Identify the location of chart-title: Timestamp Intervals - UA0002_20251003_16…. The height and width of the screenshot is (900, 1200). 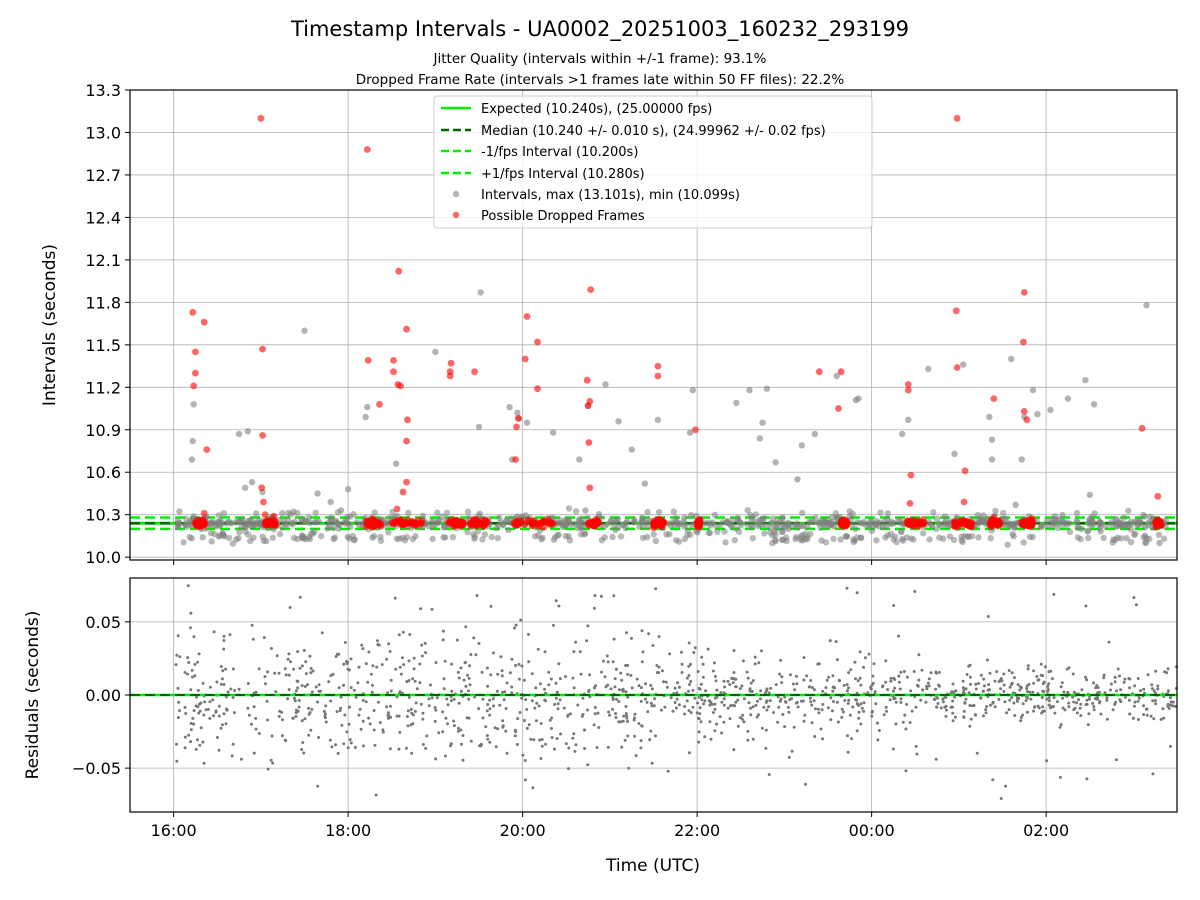
(599, 29).